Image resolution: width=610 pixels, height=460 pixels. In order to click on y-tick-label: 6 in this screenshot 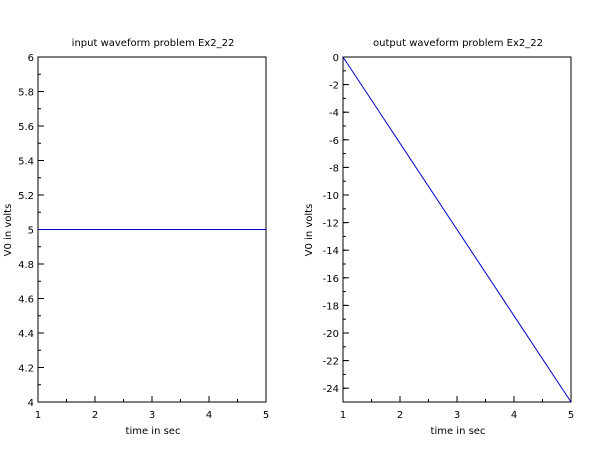, I will do `click(31, 58)`.